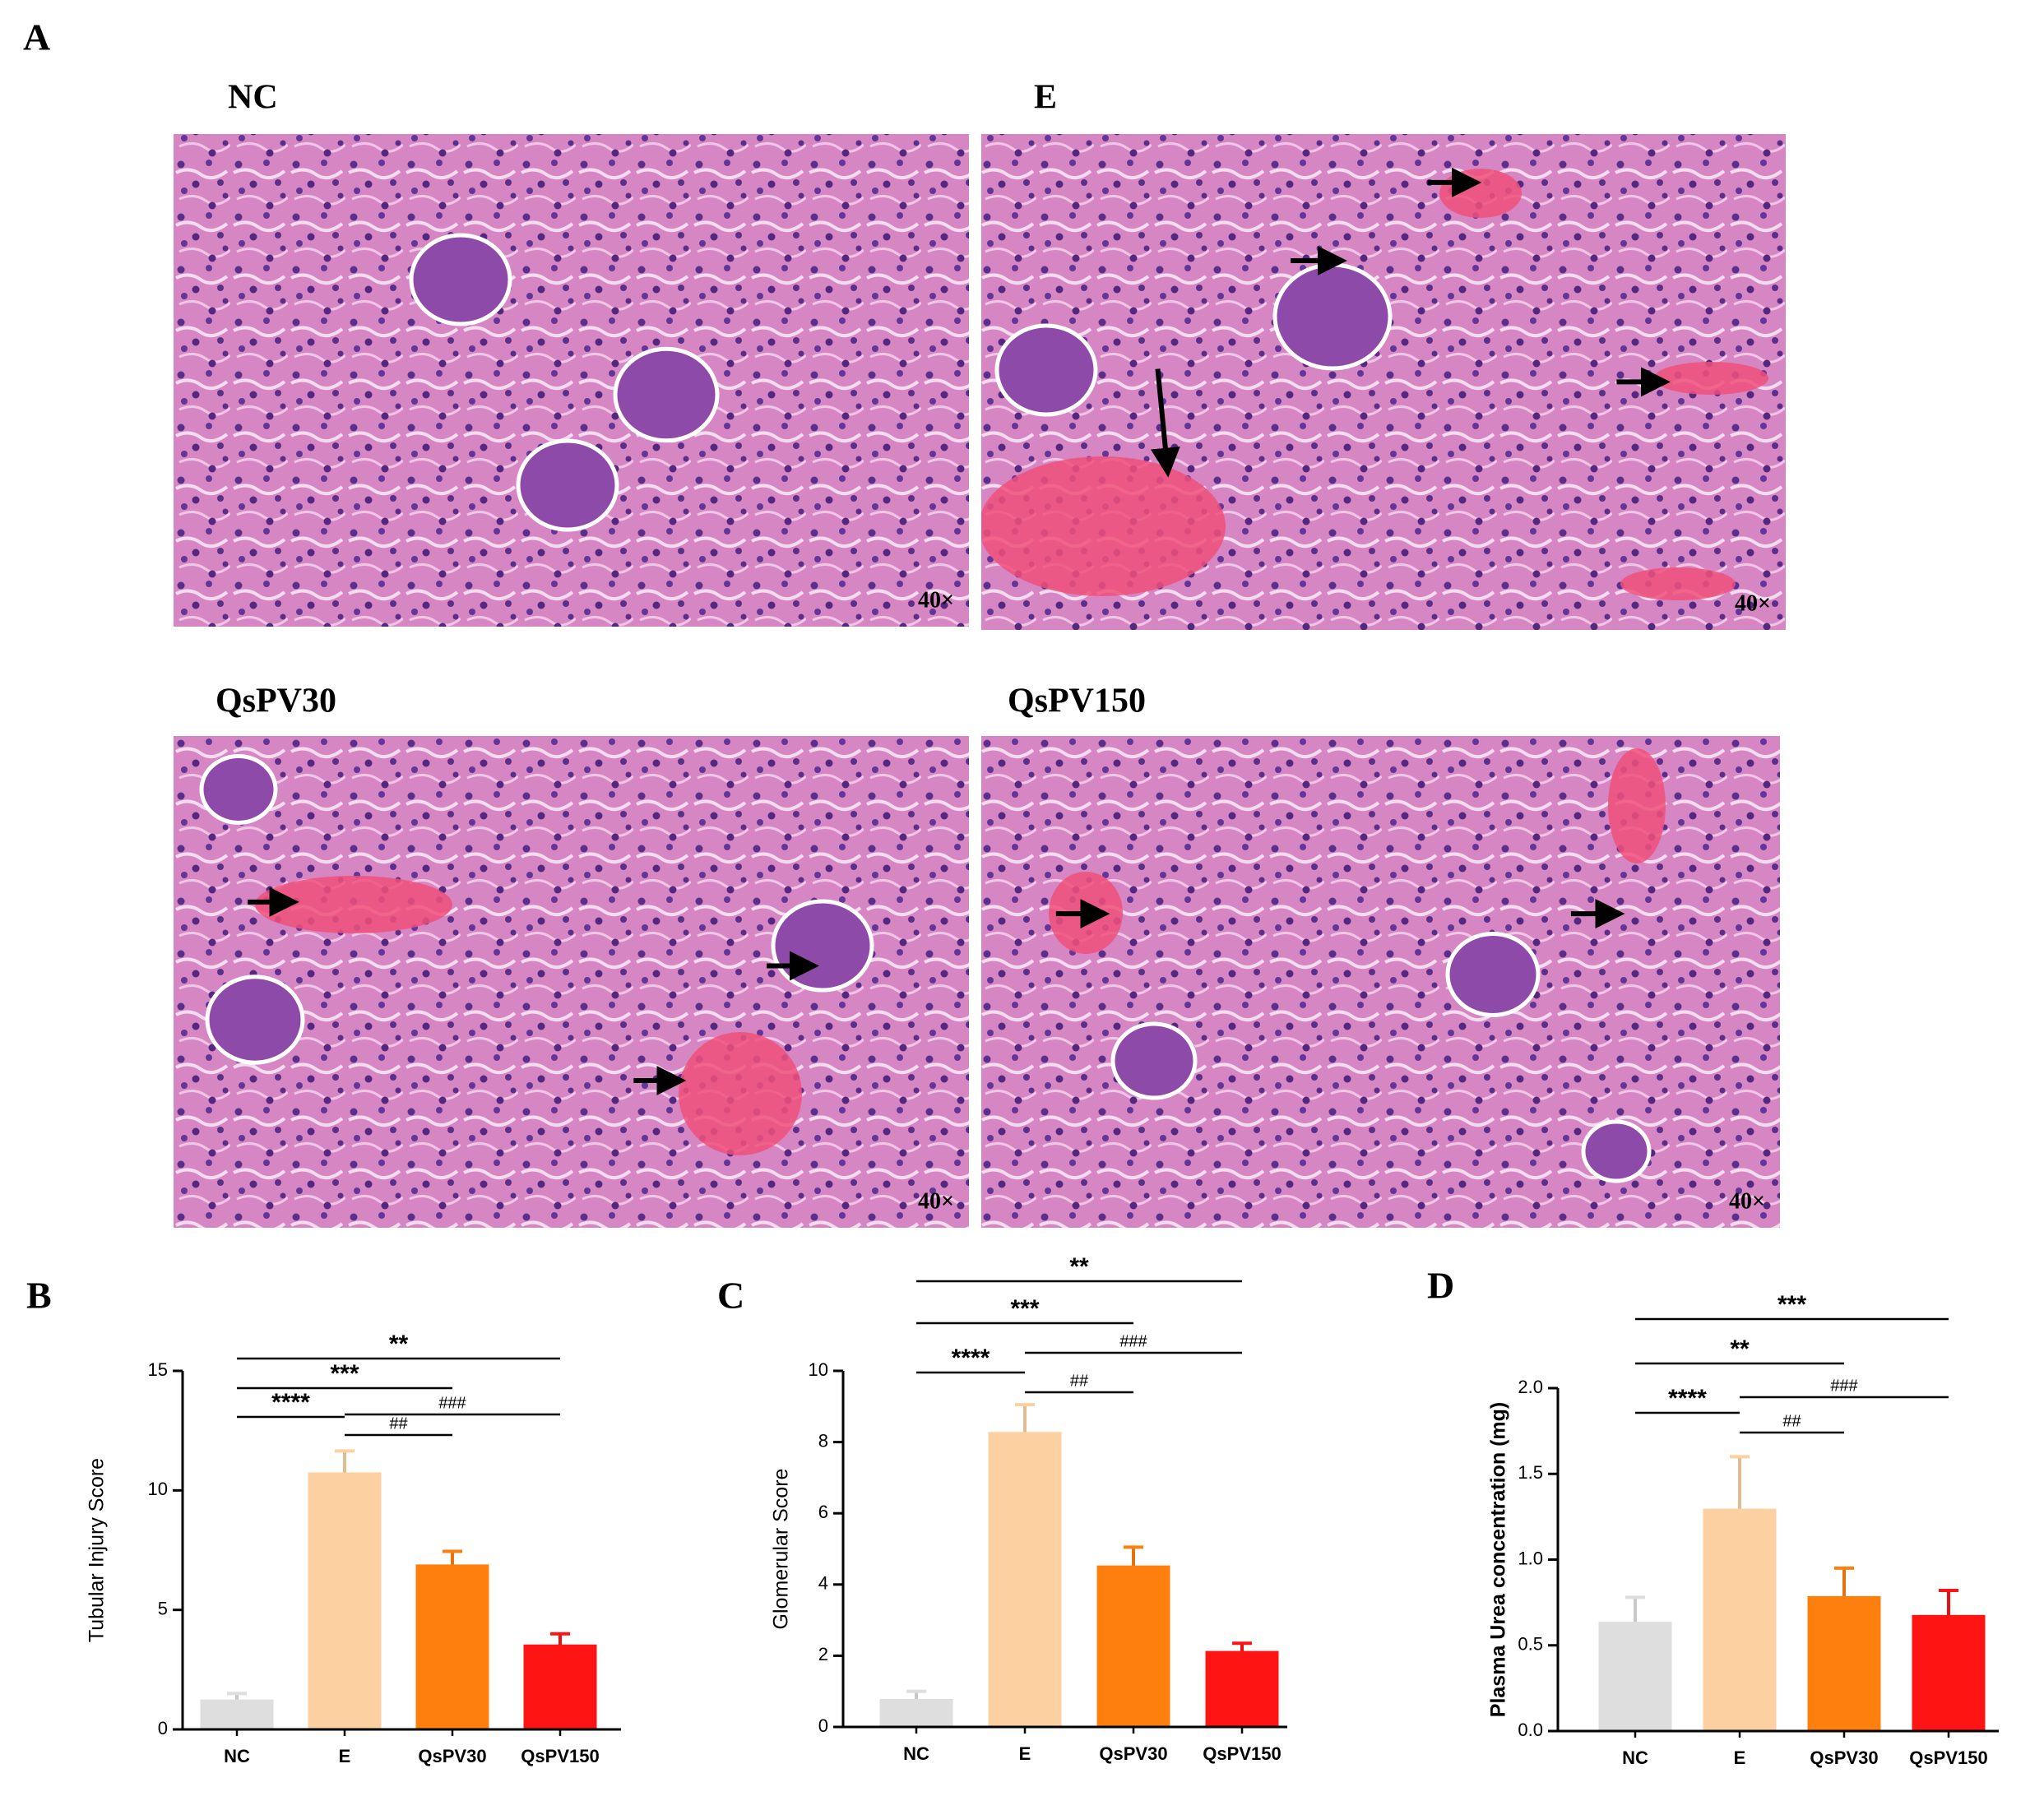  I want to click on panel-label: D, so click(1440, 1286).